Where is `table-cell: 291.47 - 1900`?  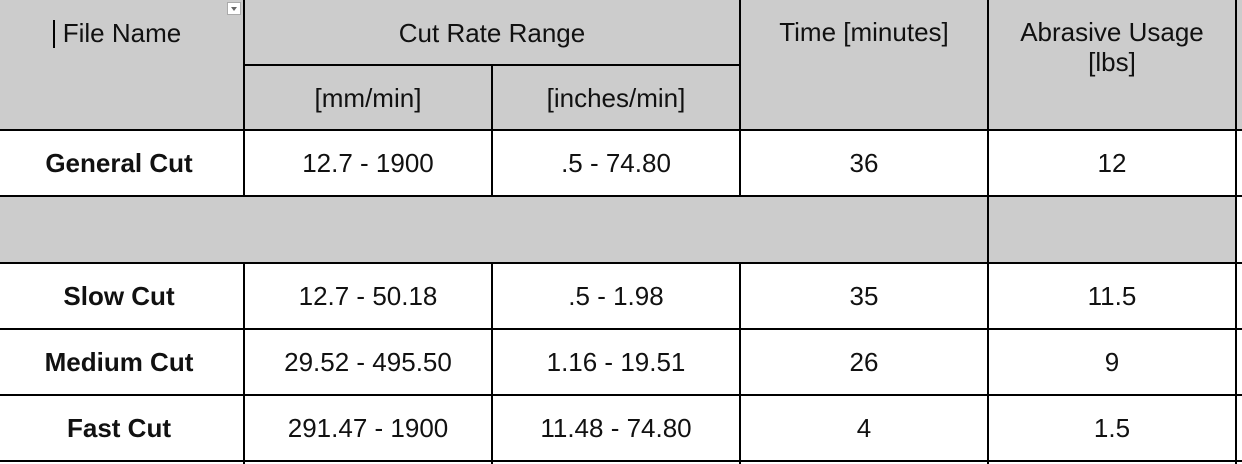 table-cell: 291.47 - 1900 is located at coordinates (368, 428).